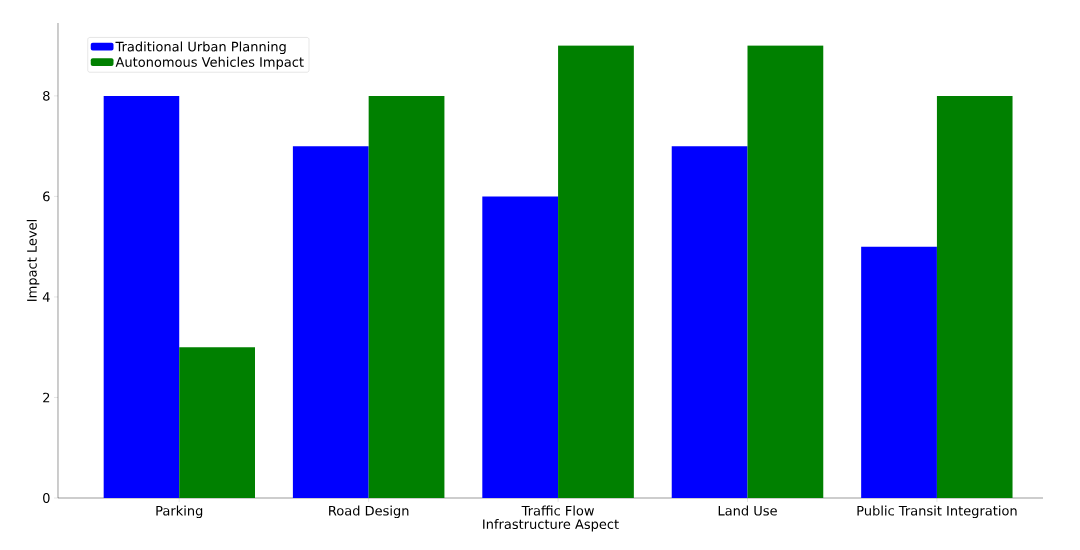  Describe the element at coordinates (33, 260) in the screenshot. I see `y-axis-title: Impact Level` at that location.